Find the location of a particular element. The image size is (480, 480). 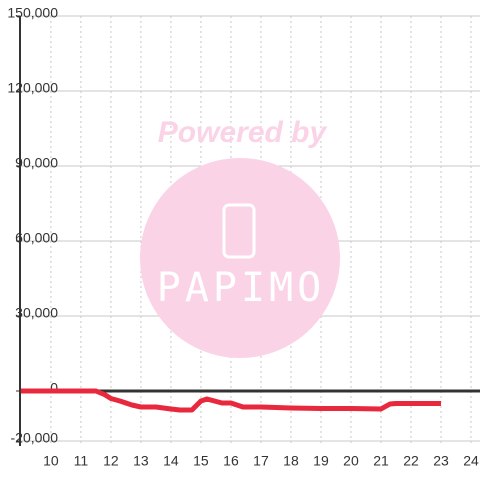

y-tick-label: 150,000 is located at coordinates (32, 13).